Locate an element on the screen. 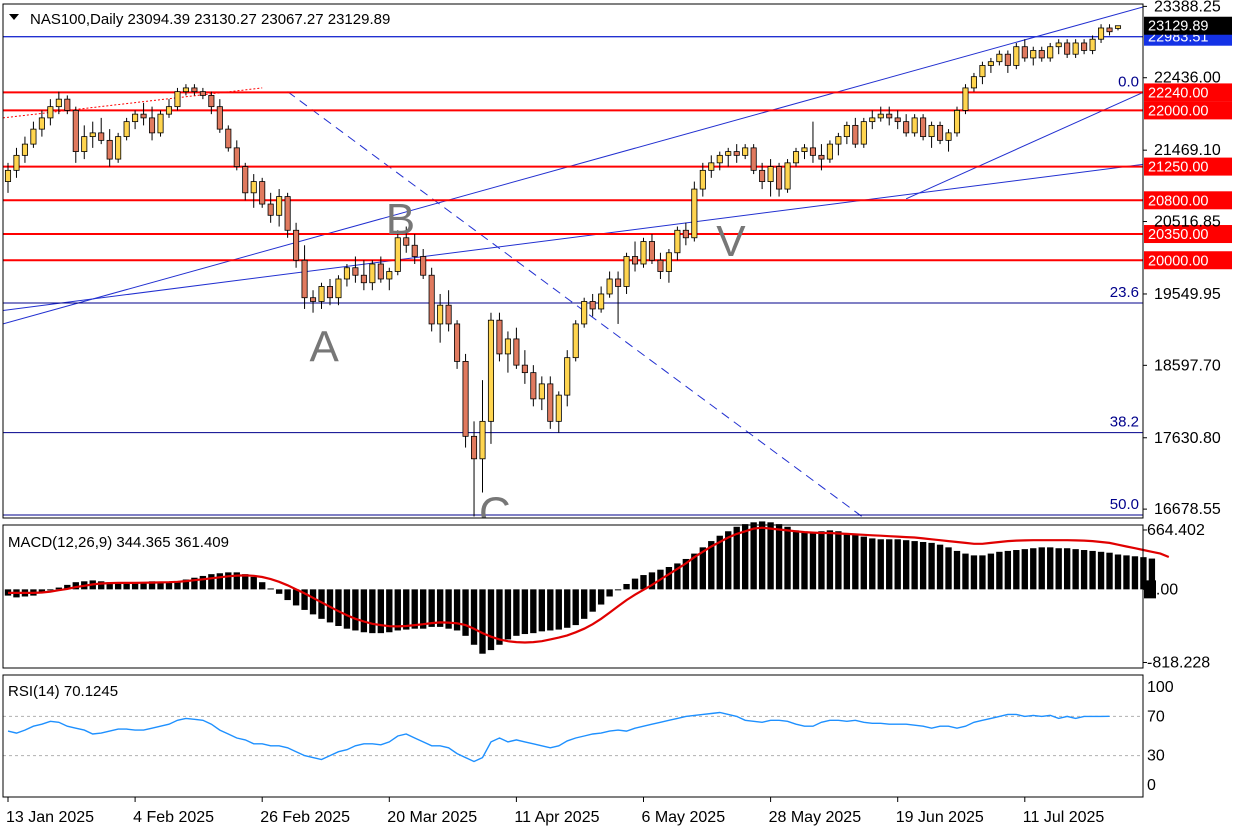 Image resolution: width=1248 pixels, height=837 pixels. symbol-menu-triangle-icon is located at coordinates (14, 17).